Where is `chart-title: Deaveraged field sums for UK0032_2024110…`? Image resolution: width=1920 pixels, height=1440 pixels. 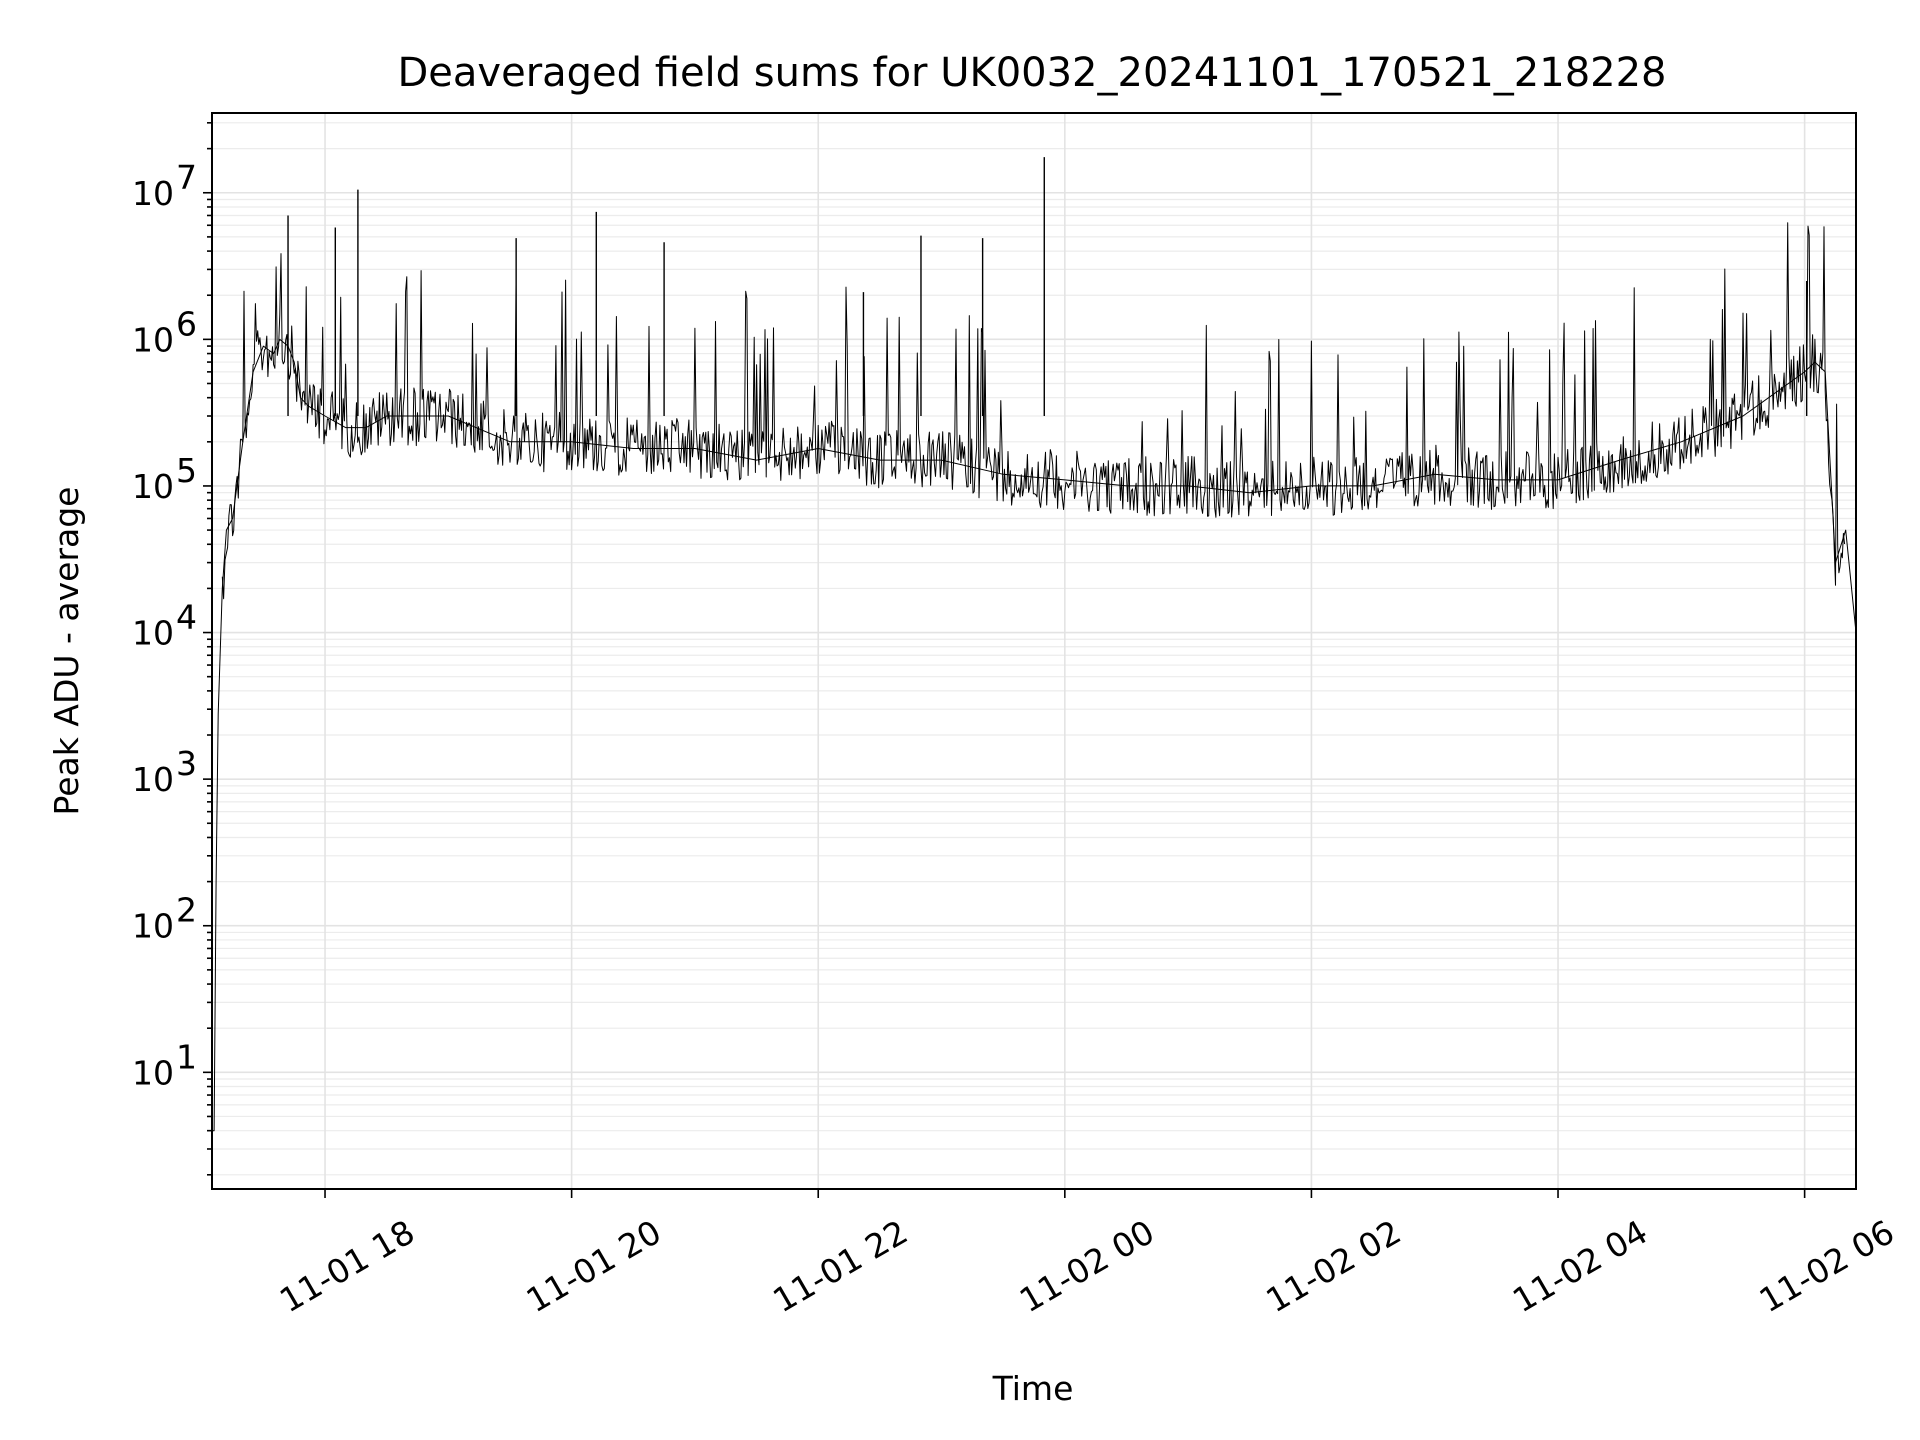 chart-title: Deaveraged field sums for UK0032_2024110… is located at coordinates (1031, 73).